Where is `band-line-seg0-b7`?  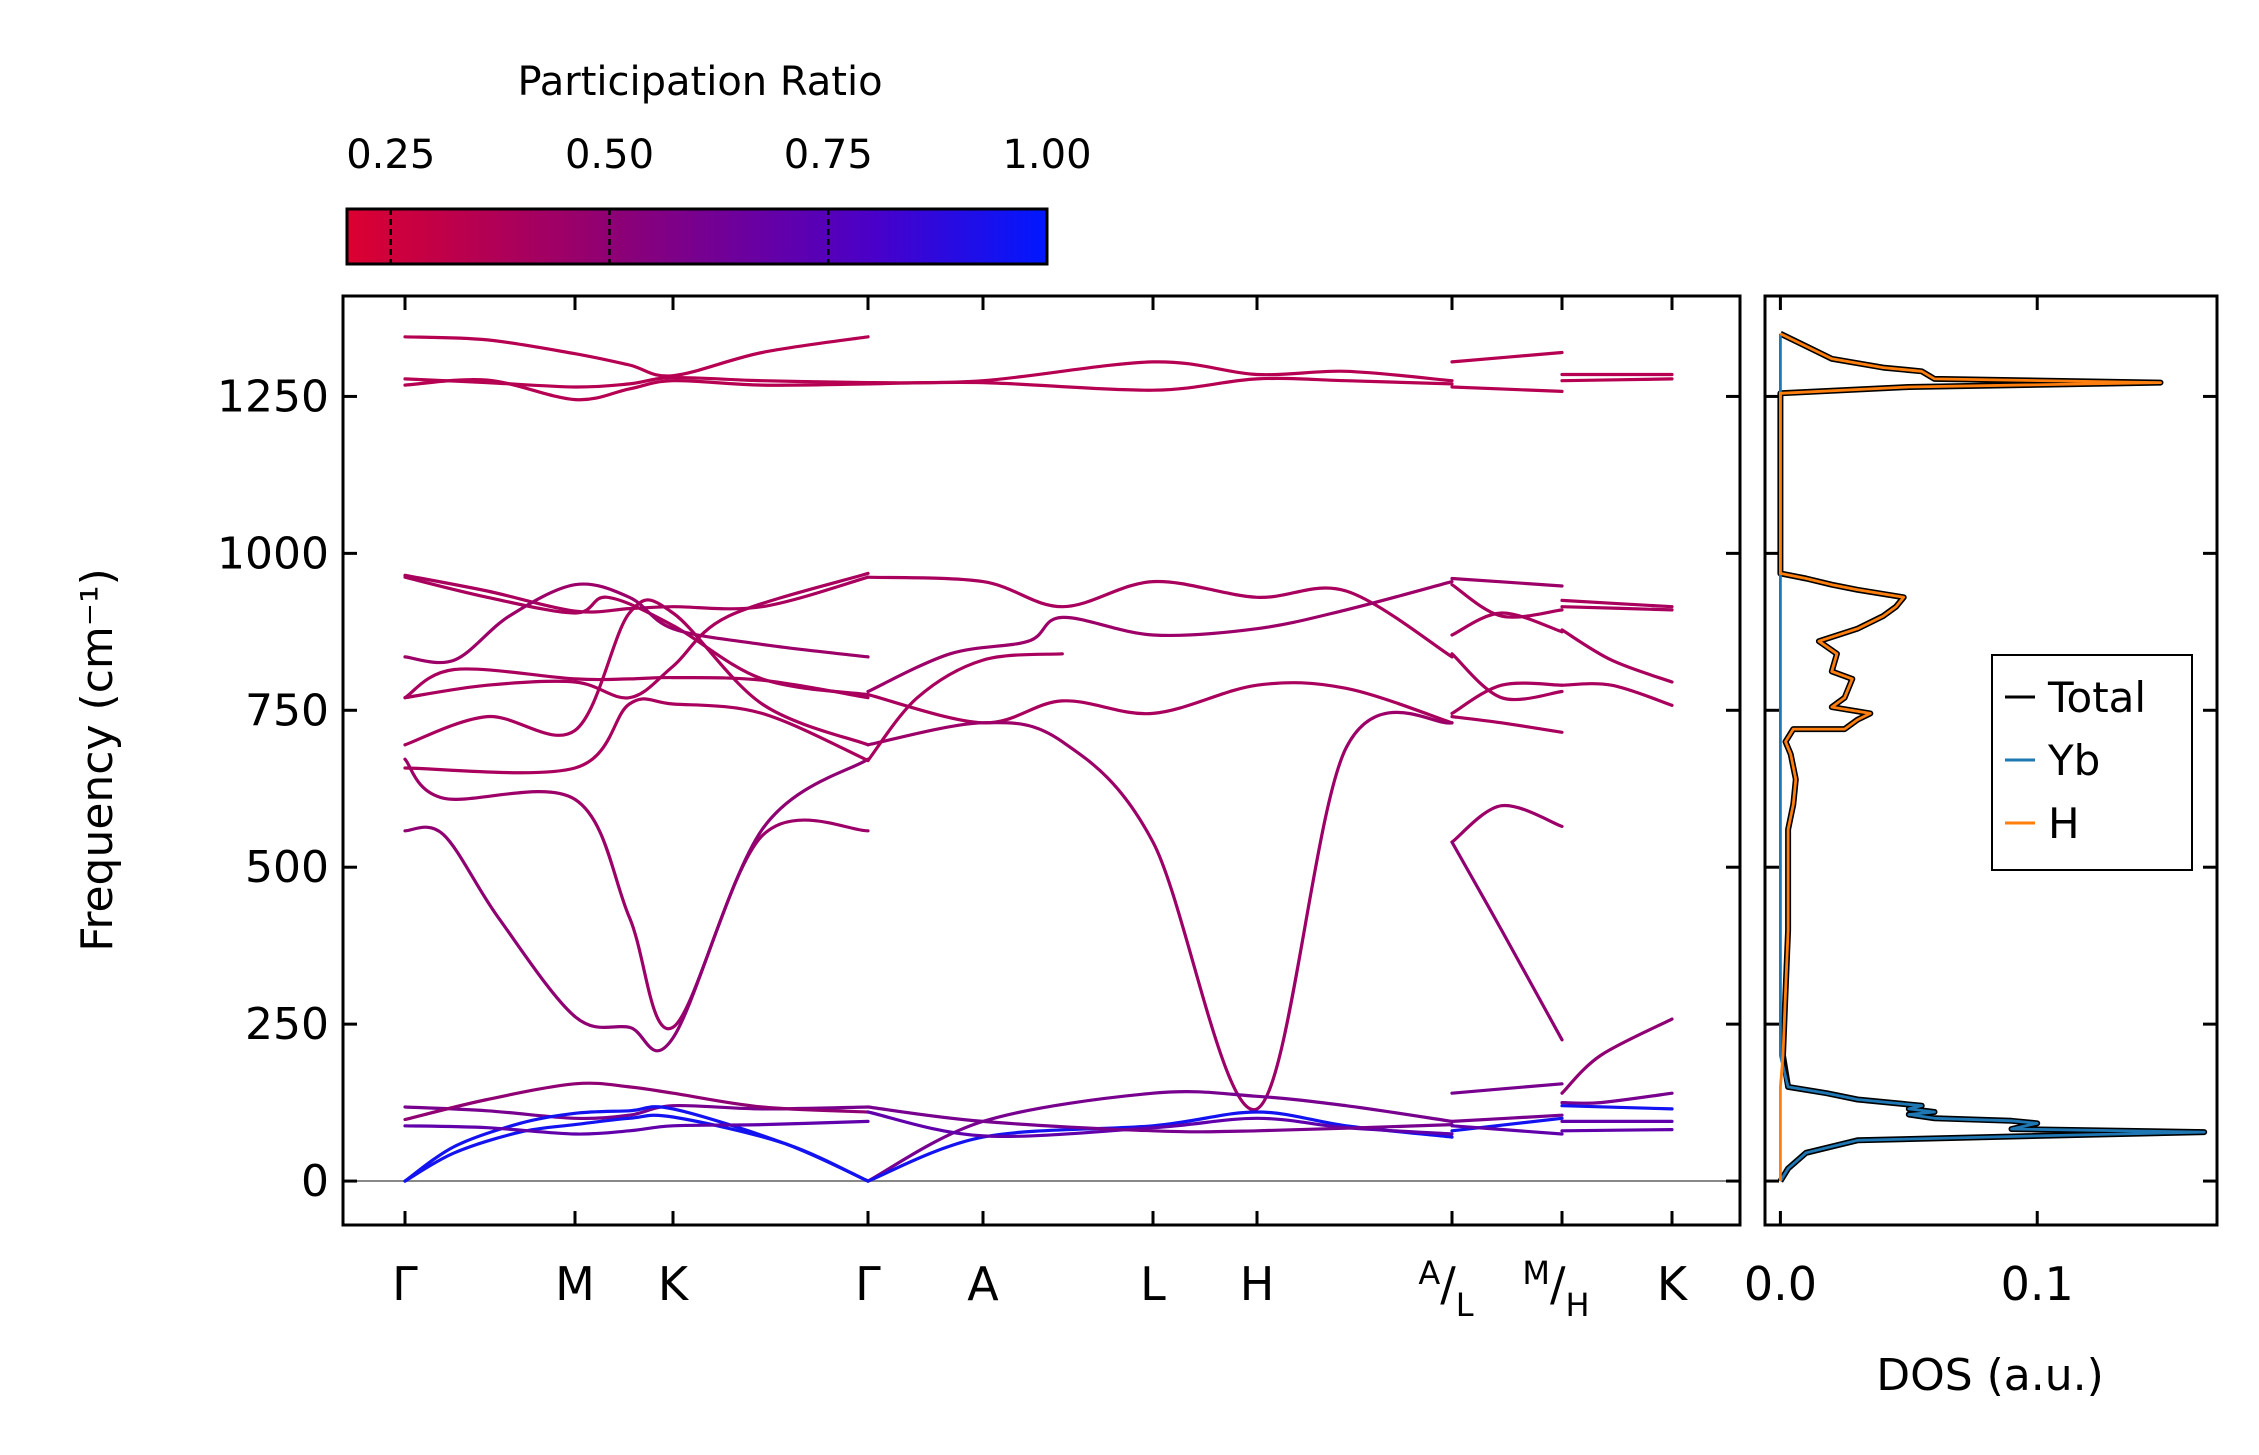
band-line-seg0-b7 is located at coordinates (636, 635).